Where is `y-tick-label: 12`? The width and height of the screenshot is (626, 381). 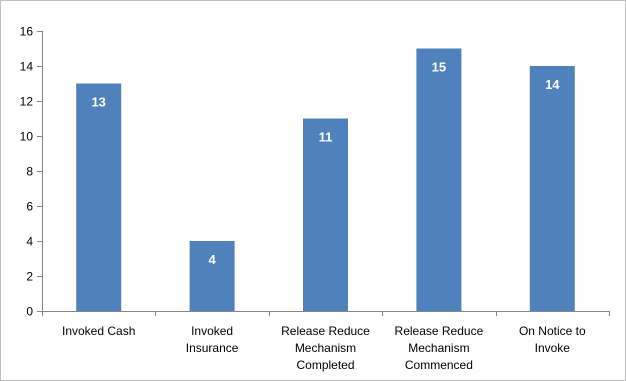 y-tick-label: 12 is located at coordinates (27, 102).